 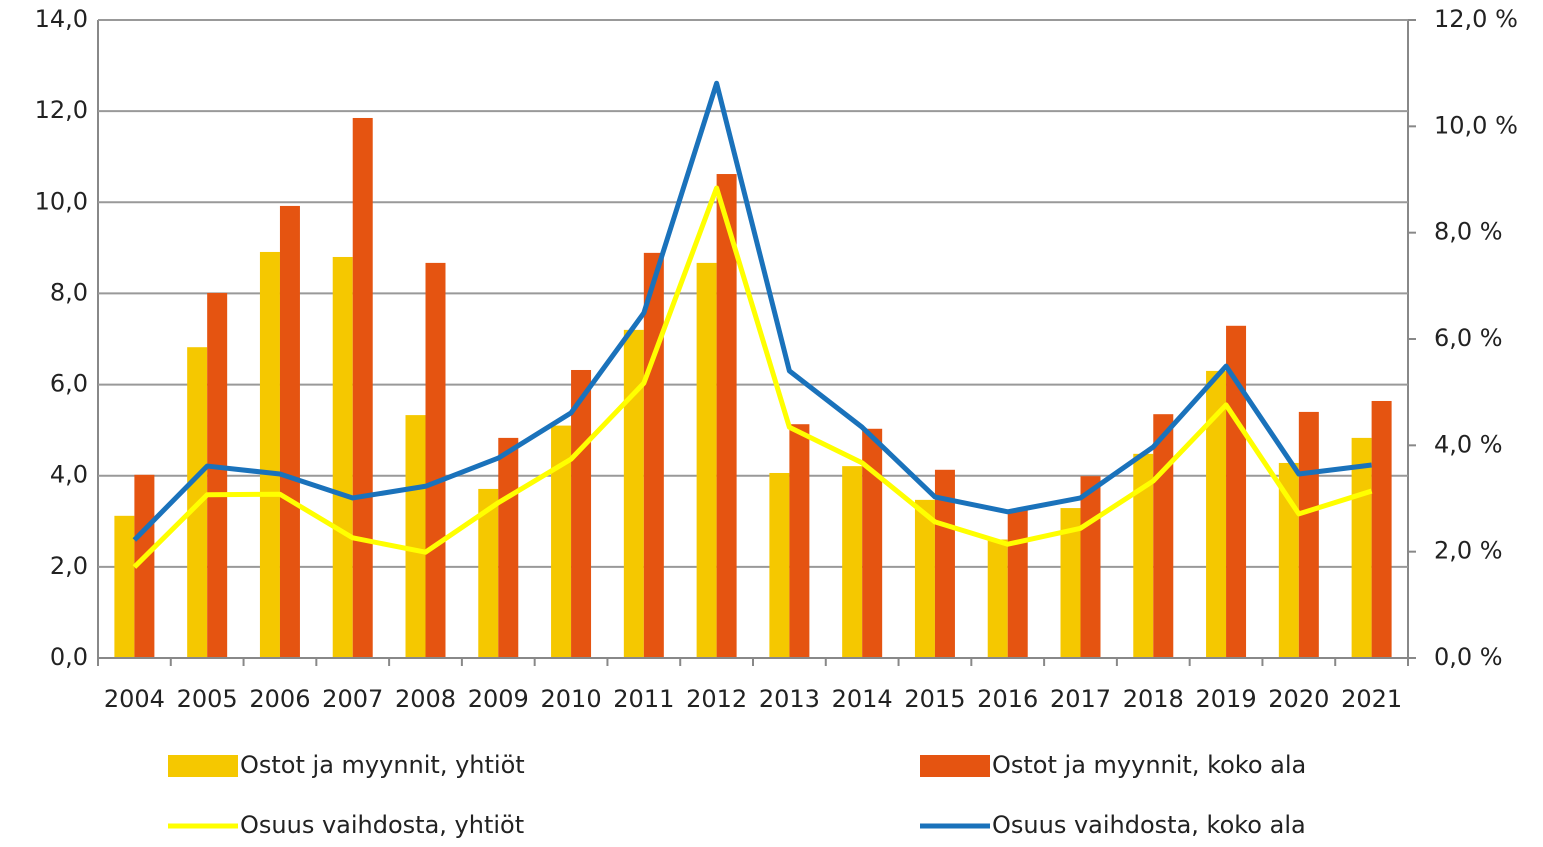 What do you see at coordinates (789, 699) in the screenshot?
I see `x-tick-label: 2013` at bounding box center [789, 699].